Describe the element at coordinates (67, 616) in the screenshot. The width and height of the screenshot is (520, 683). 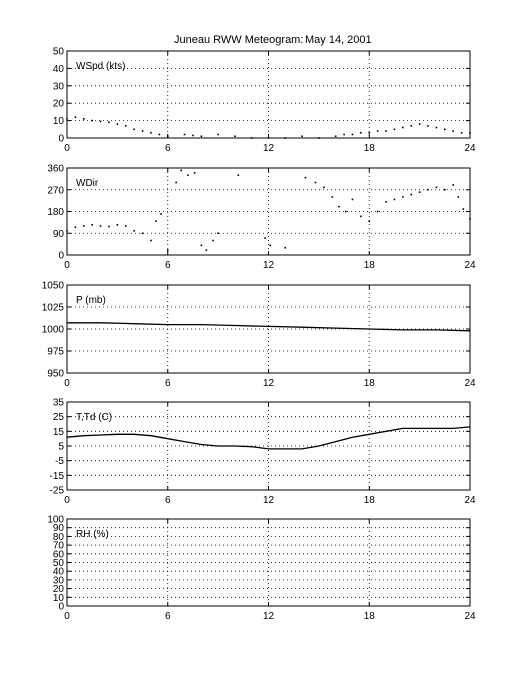
I see `humidity-xtick-label: 0` at that location.